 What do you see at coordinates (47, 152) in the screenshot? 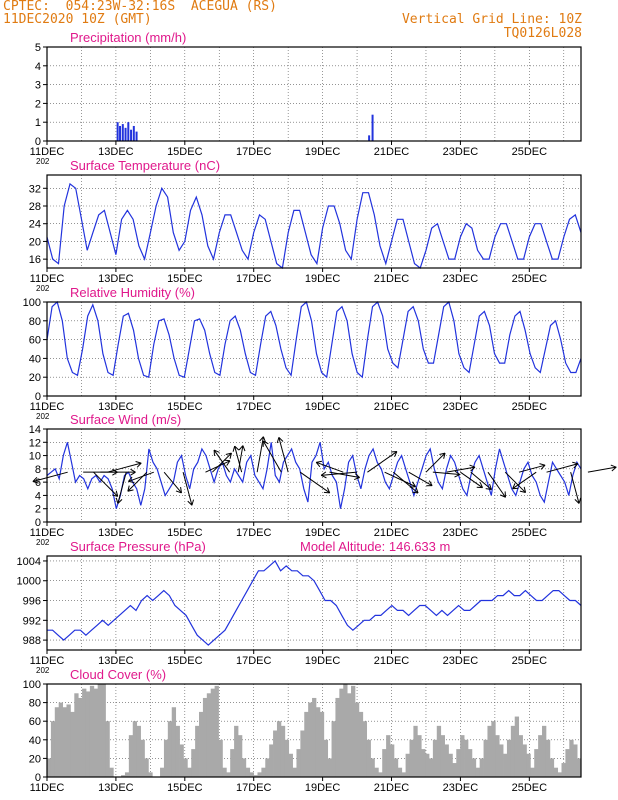
I see `precipitation-xtick-label: 11DEC` at bounding box center [47, 152].